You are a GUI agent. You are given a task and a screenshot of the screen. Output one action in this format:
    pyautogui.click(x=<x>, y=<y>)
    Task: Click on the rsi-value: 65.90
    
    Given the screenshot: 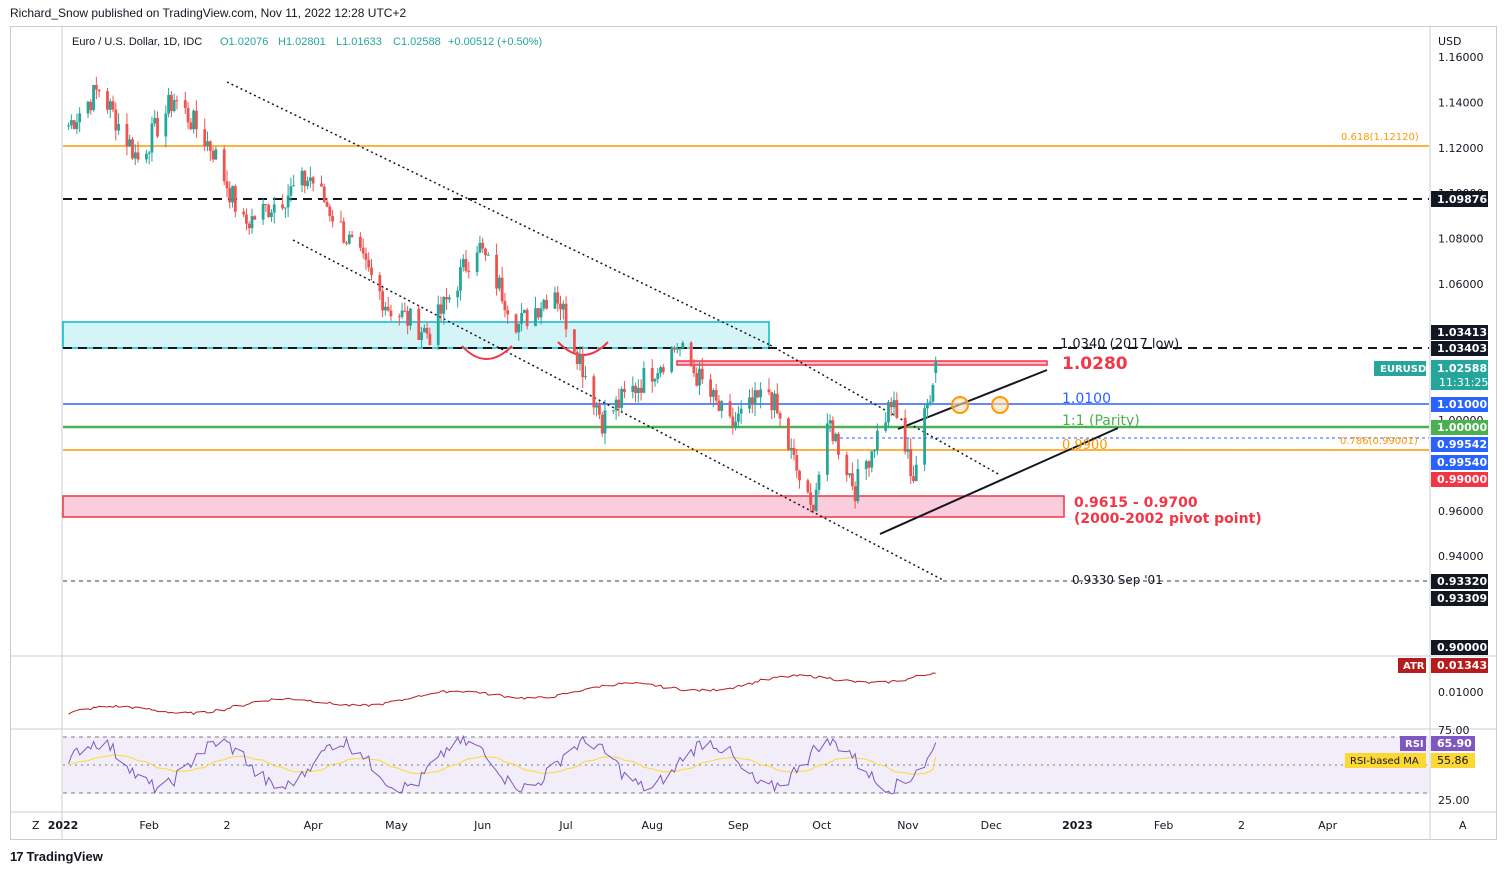 What is the action you would take?
    pyautogui.click(x=1454, y=743)
    